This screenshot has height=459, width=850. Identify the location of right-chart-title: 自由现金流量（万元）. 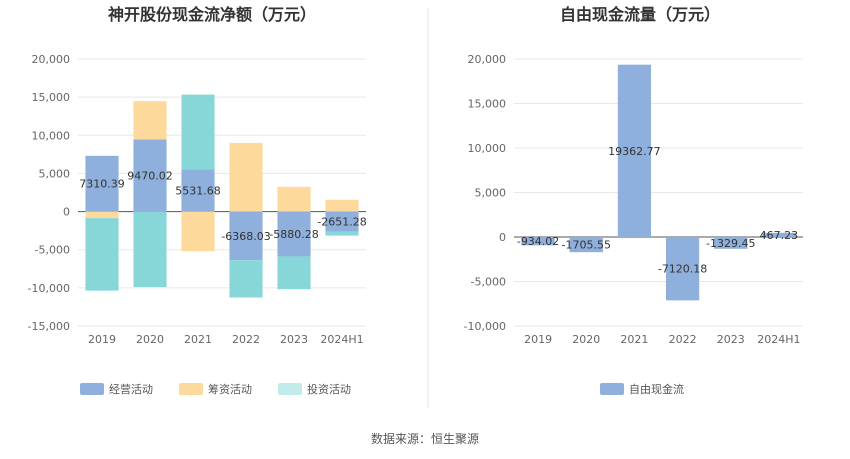
(640, 14).